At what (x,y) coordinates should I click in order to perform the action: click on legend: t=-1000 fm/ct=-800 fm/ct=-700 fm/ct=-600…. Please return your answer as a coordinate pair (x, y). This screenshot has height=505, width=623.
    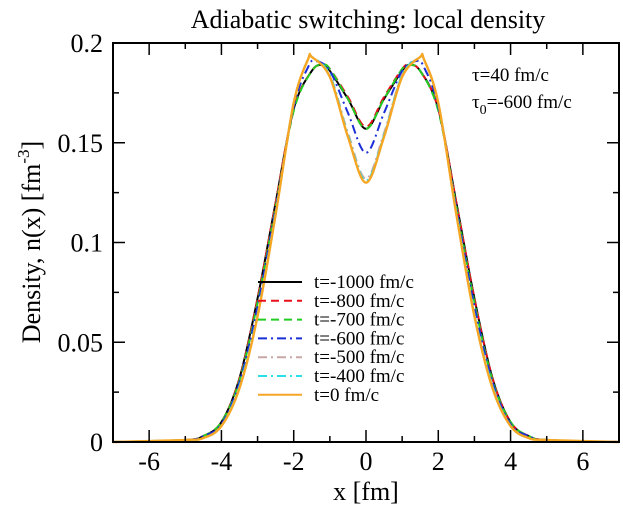
    Looking at the image, I should click on (336, 339).